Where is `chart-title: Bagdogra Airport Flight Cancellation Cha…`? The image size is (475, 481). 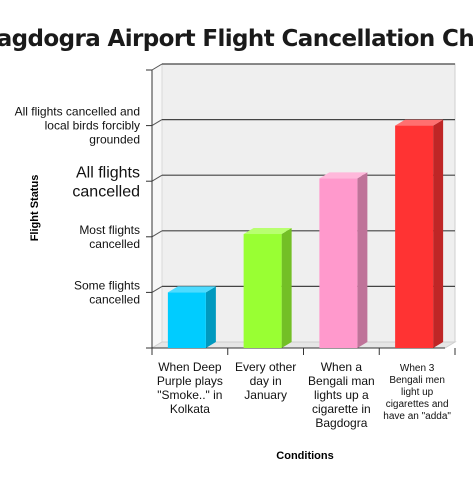
chart-title: Bagdogra Airport Flight Cancellation Cha… is located at coordinates (237, 39).